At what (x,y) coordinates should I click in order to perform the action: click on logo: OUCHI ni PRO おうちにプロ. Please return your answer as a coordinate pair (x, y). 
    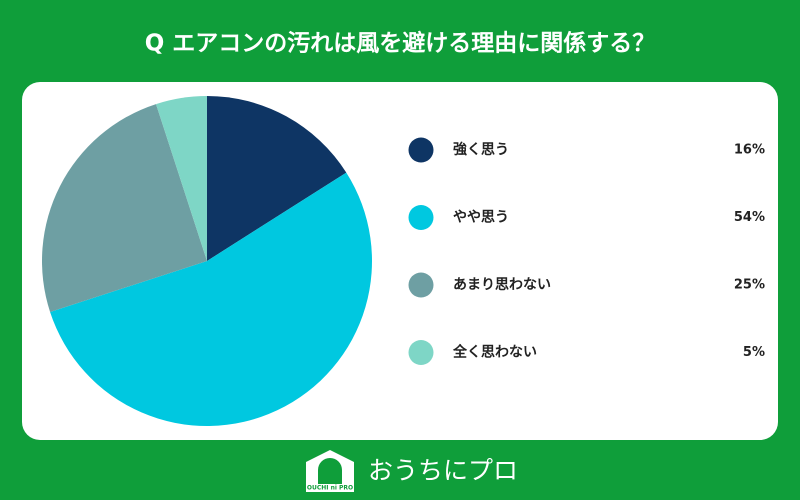
    Looking at the image, I should click on (412, 471).